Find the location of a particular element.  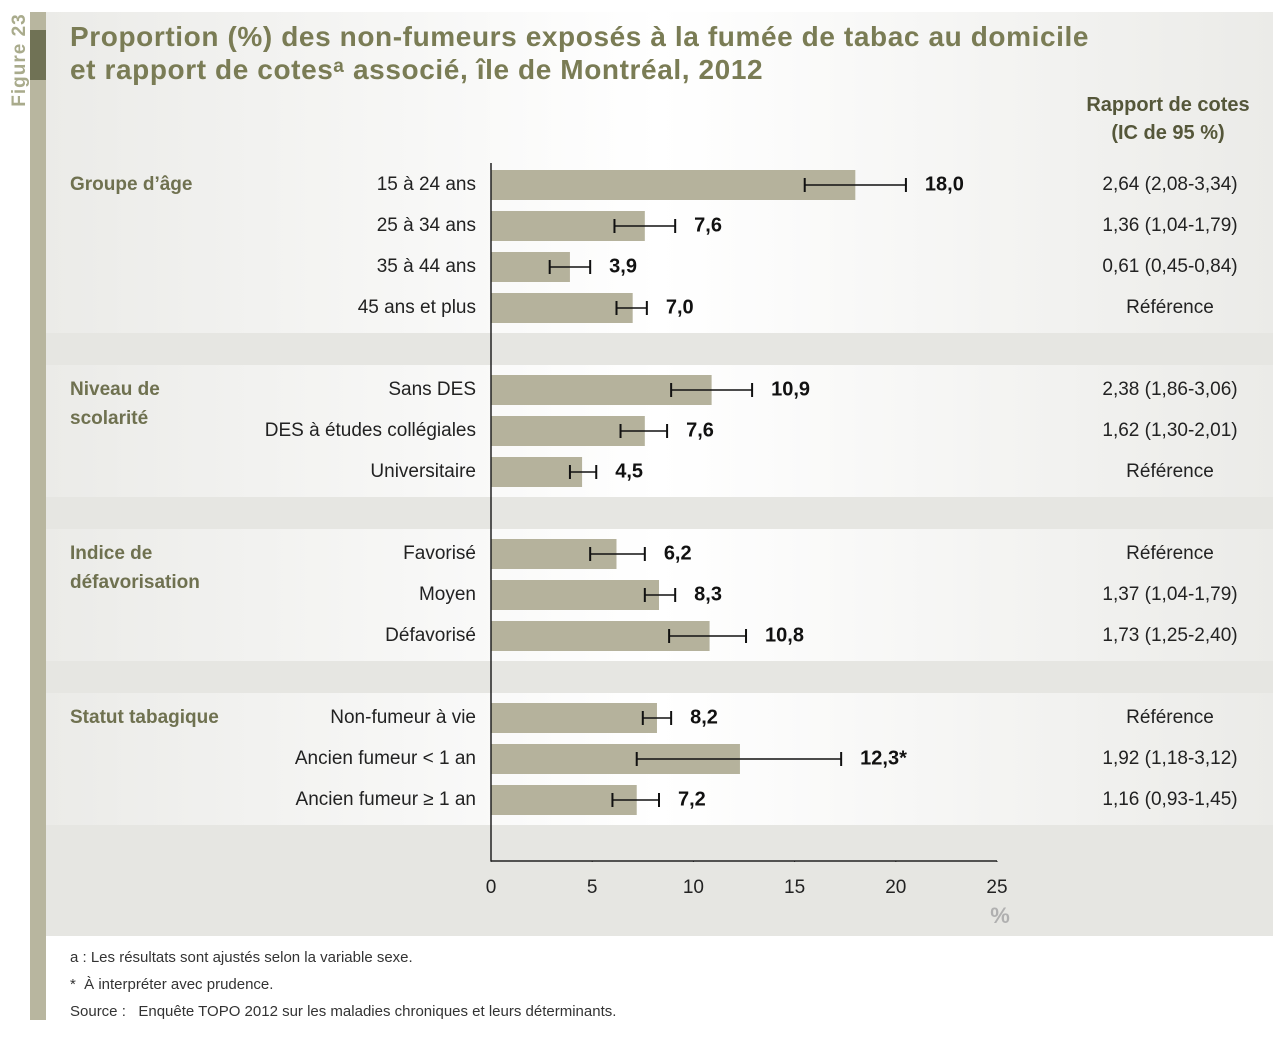

value-label: 12,3* is located at coordinates (883, 758).